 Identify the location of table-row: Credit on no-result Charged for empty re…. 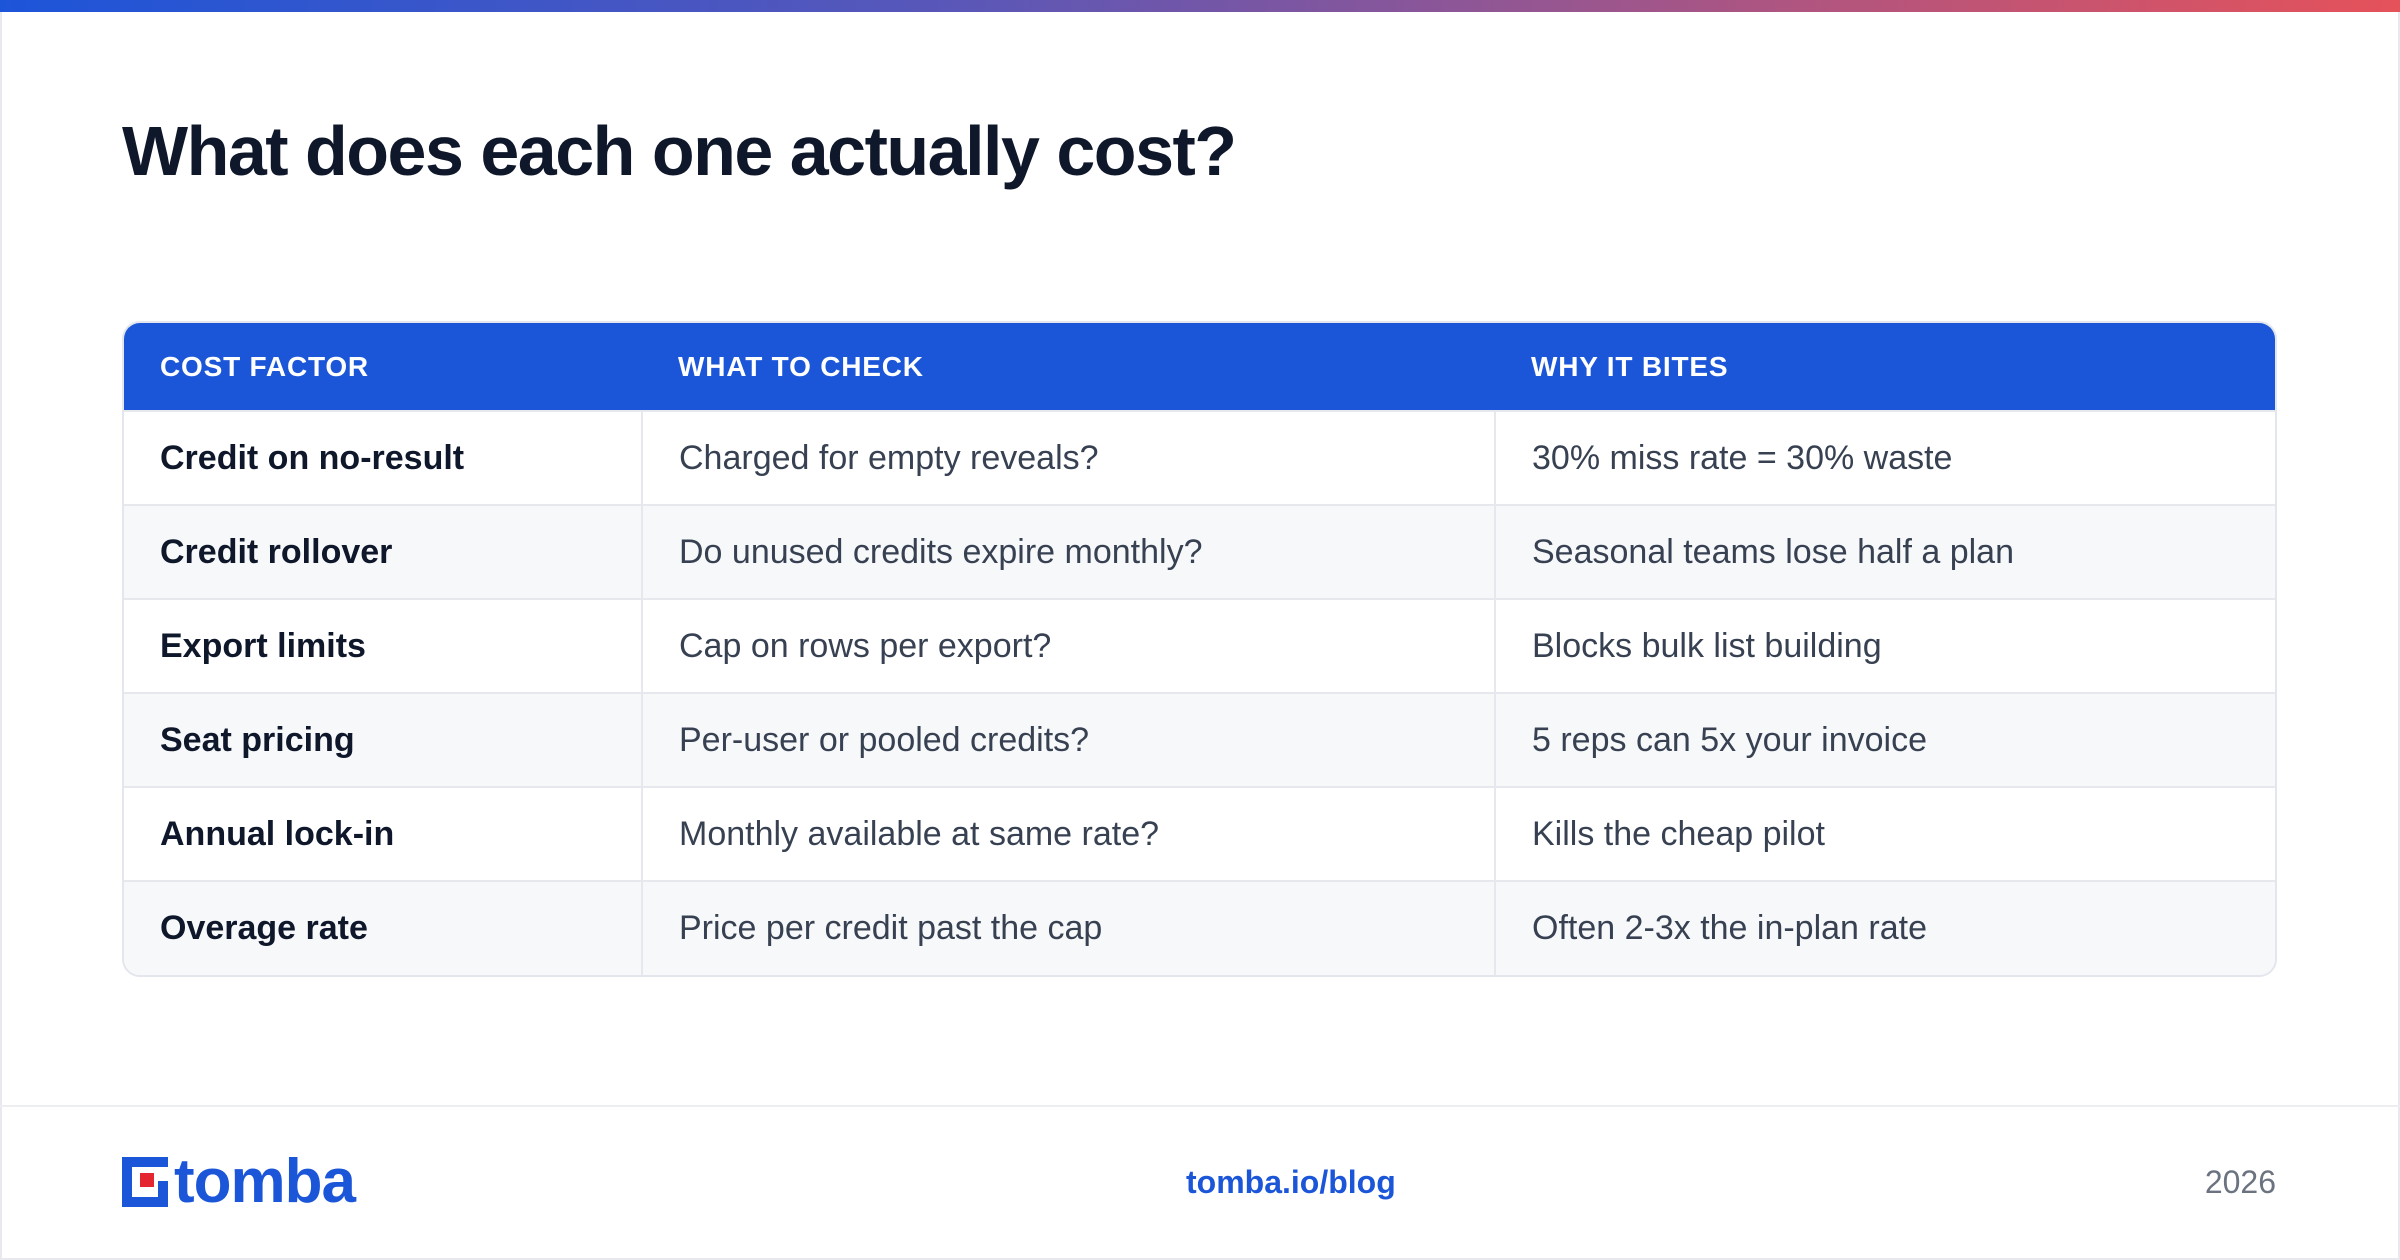
(1199, 457).